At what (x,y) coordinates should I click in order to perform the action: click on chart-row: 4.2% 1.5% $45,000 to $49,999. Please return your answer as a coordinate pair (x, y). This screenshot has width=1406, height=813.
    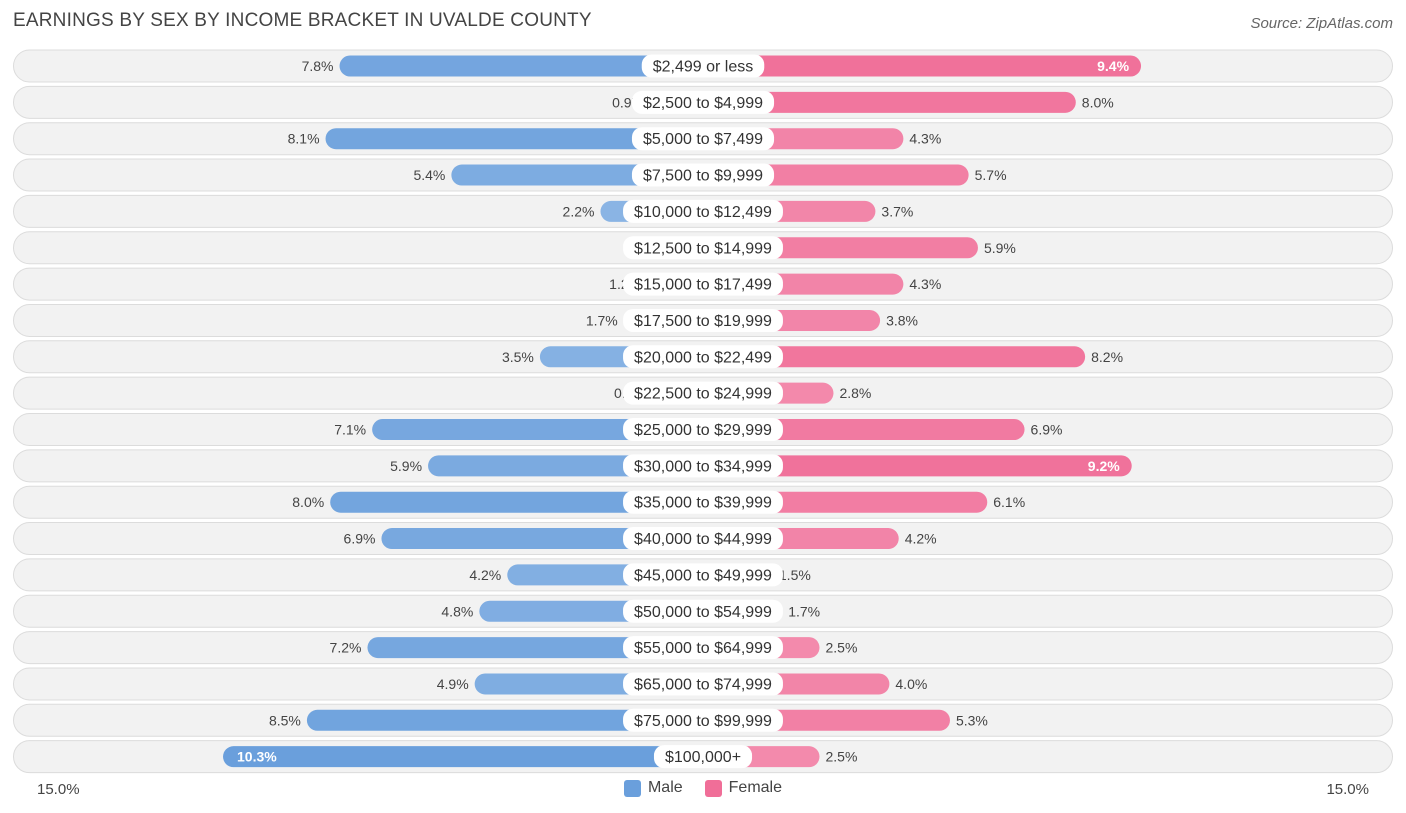
    Looking at the image, I should click on (703, 575).